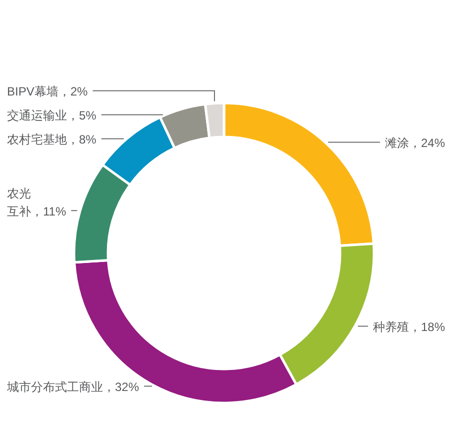 The width and height of the screenshot is (455, 426). I want to click on slice-label: 农村宅基地，8%, so click(52, 139).